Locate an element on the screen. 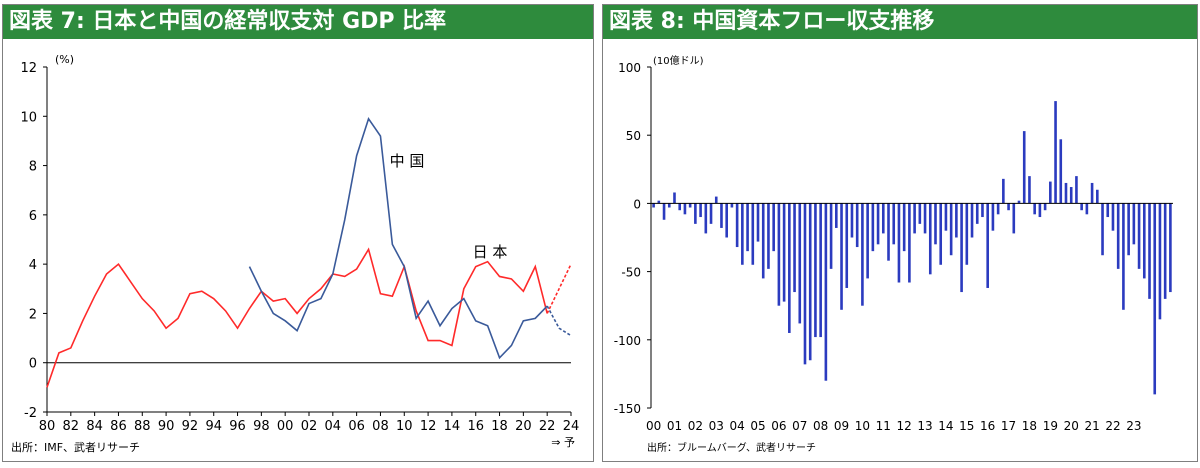 This screenshot has width=1200, height=468. x-tick-label: 21 is located at coordinates (1091, 426).